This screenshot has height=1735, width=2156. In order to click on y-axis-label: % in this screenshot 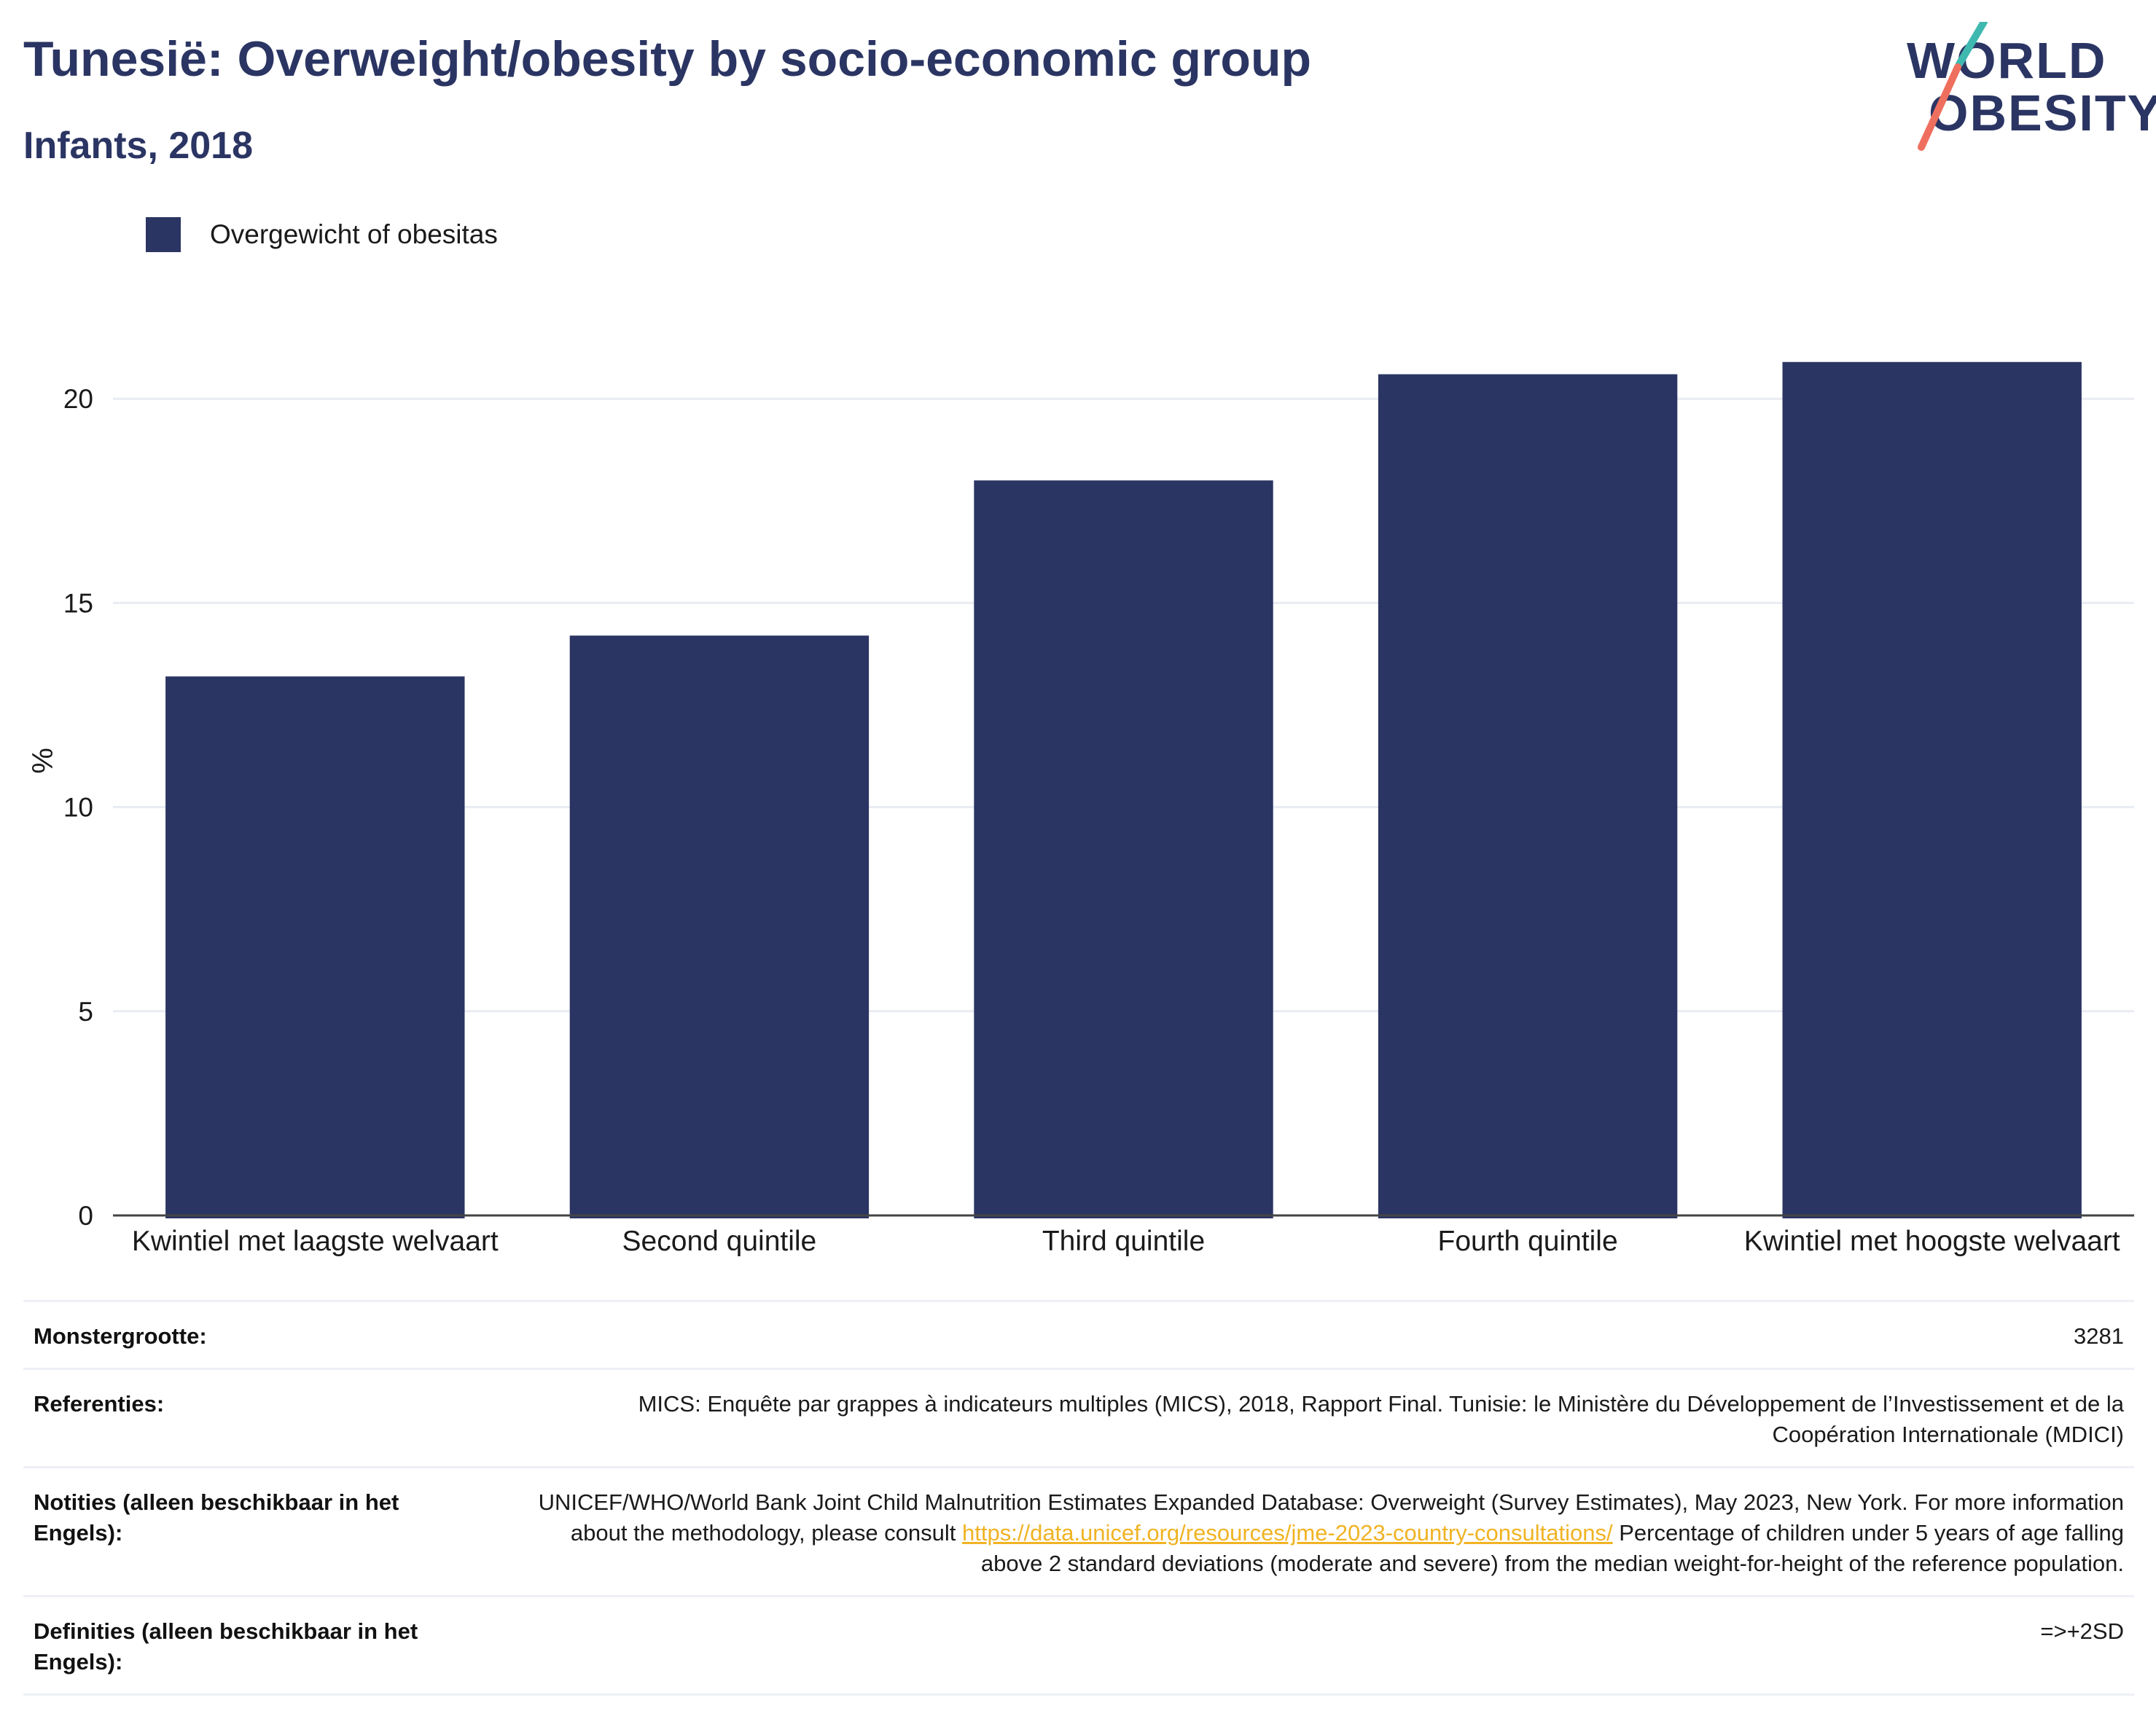, I will do `click(43, 761)`.